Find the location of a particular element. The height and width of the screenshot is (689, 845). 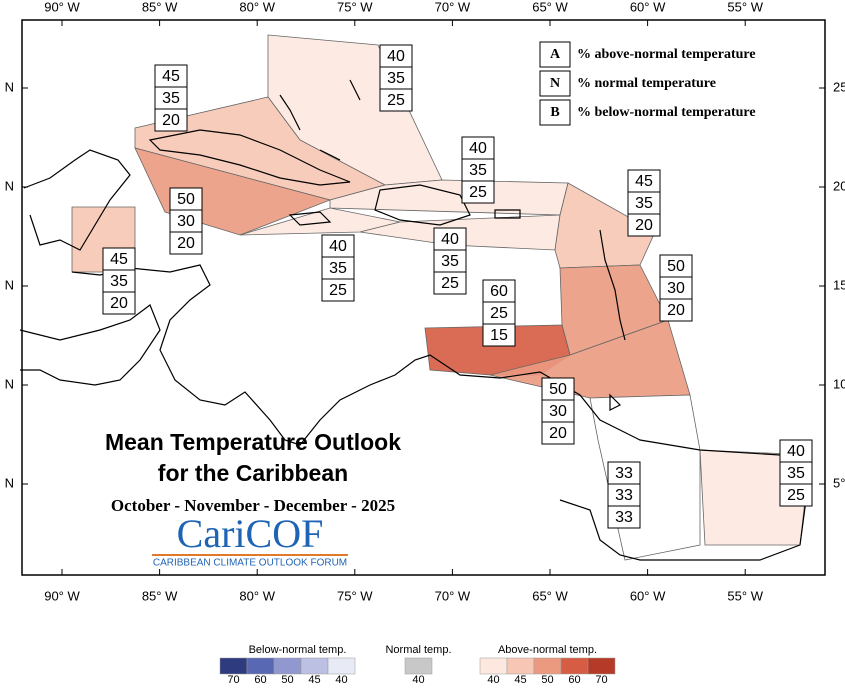

lat-label: 5° is located at coordinates (839, 482).